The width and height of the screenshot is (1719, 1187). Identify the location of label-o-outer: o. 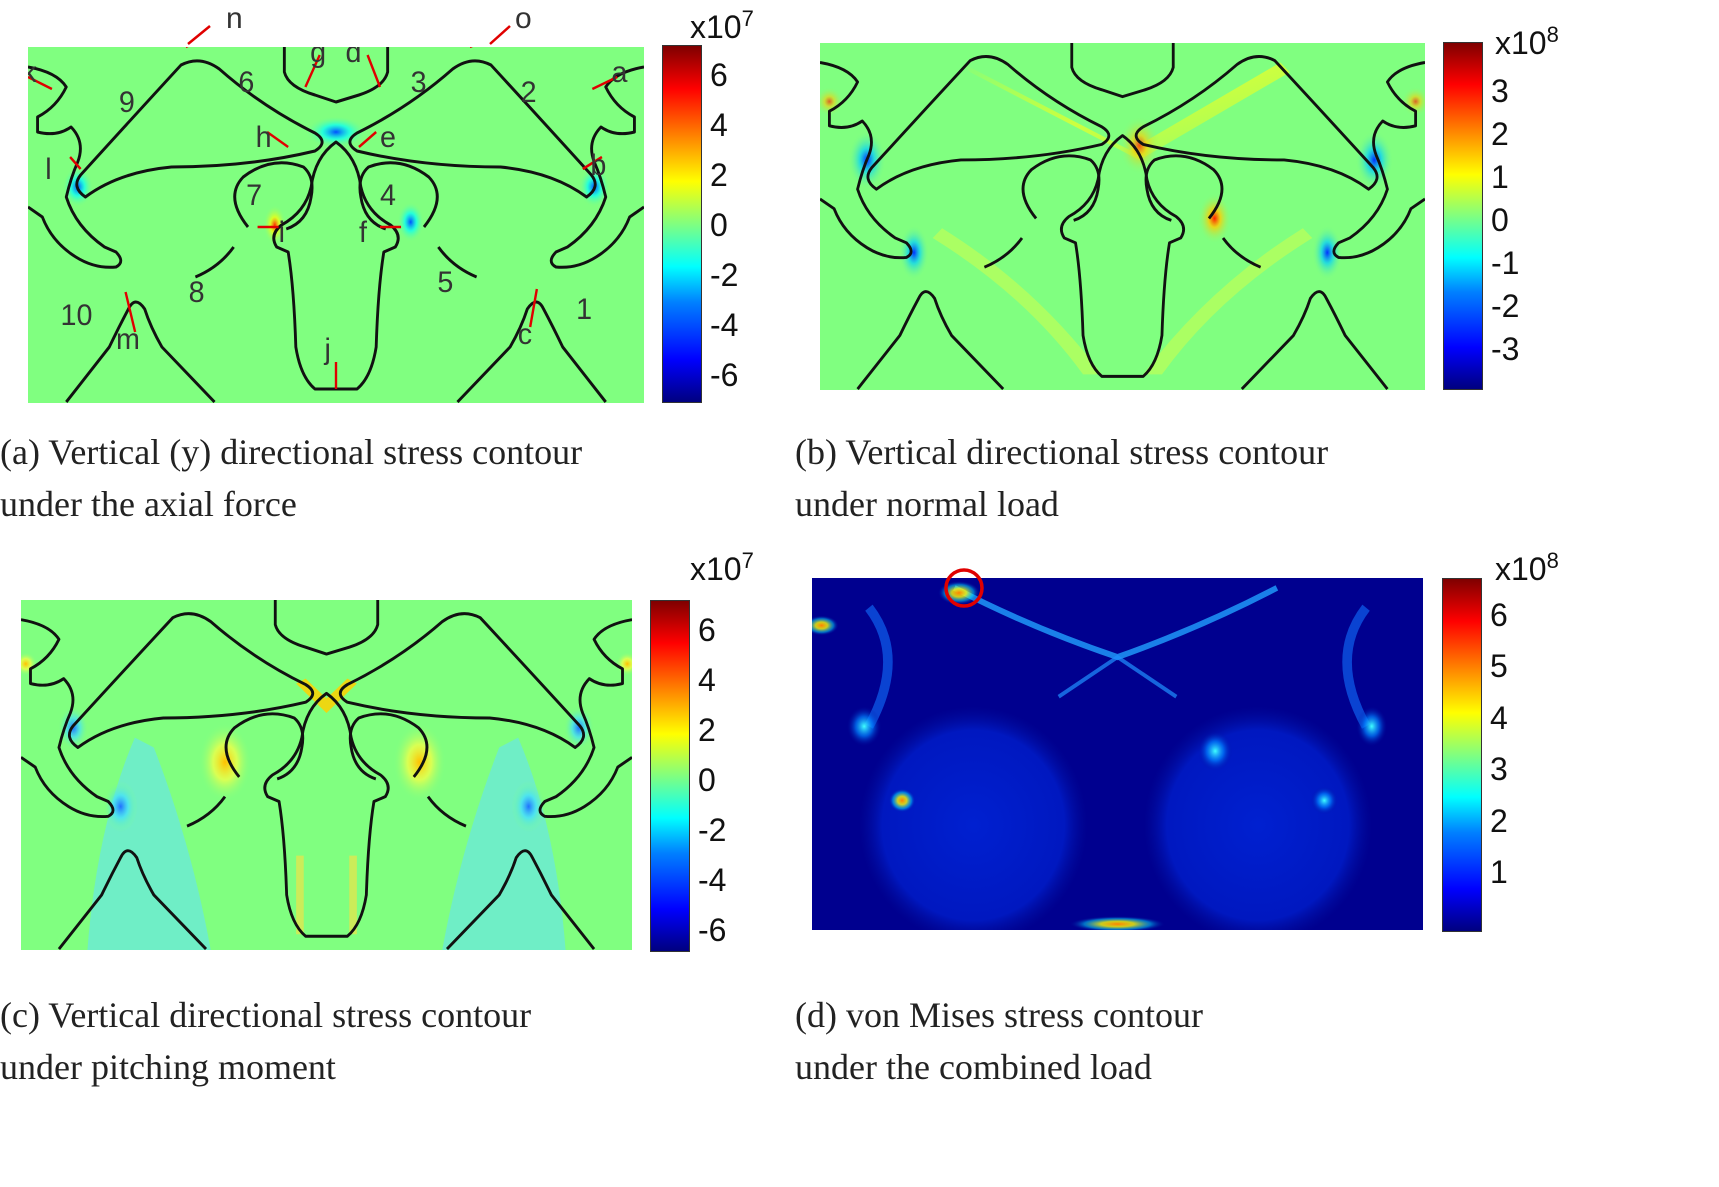
(523, 18).